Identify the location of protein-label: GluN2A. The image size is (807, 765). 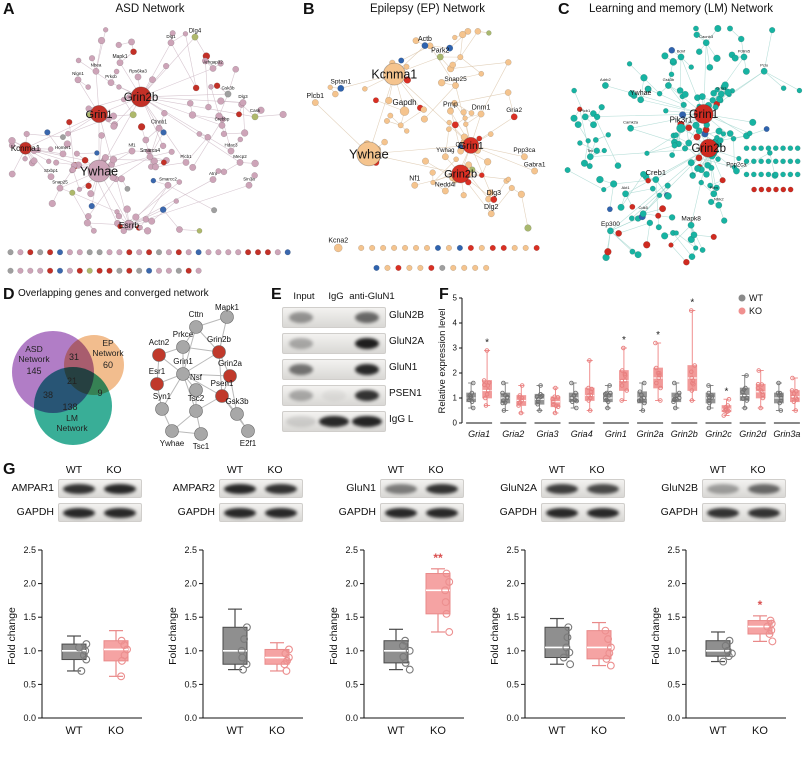
(518, 488).